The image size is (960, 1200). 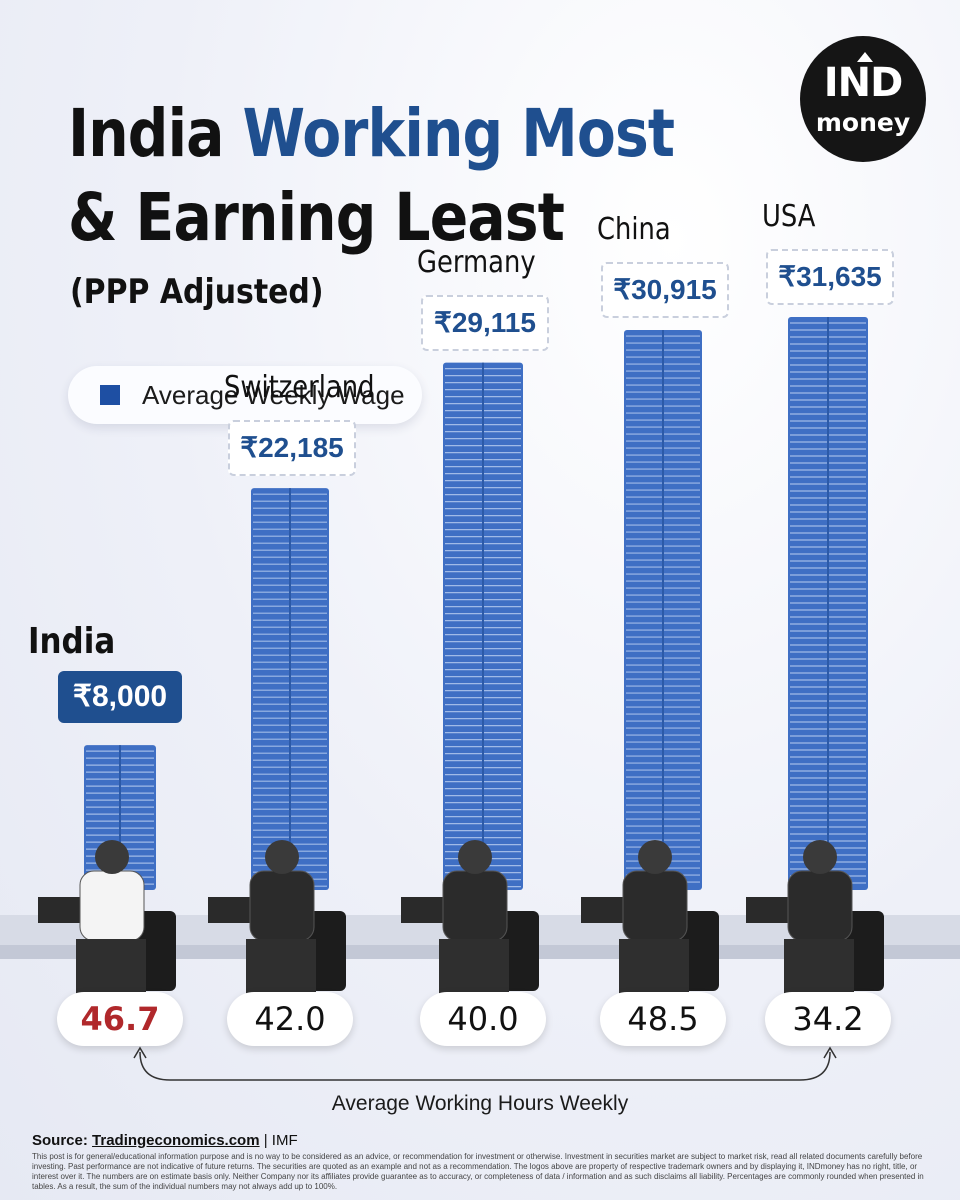 What do you see at coordinates (480, 1103) in the screenshot?
I see `hours-axis-label: Average Working Hours Weekly` at bounding box center [480, 1103].